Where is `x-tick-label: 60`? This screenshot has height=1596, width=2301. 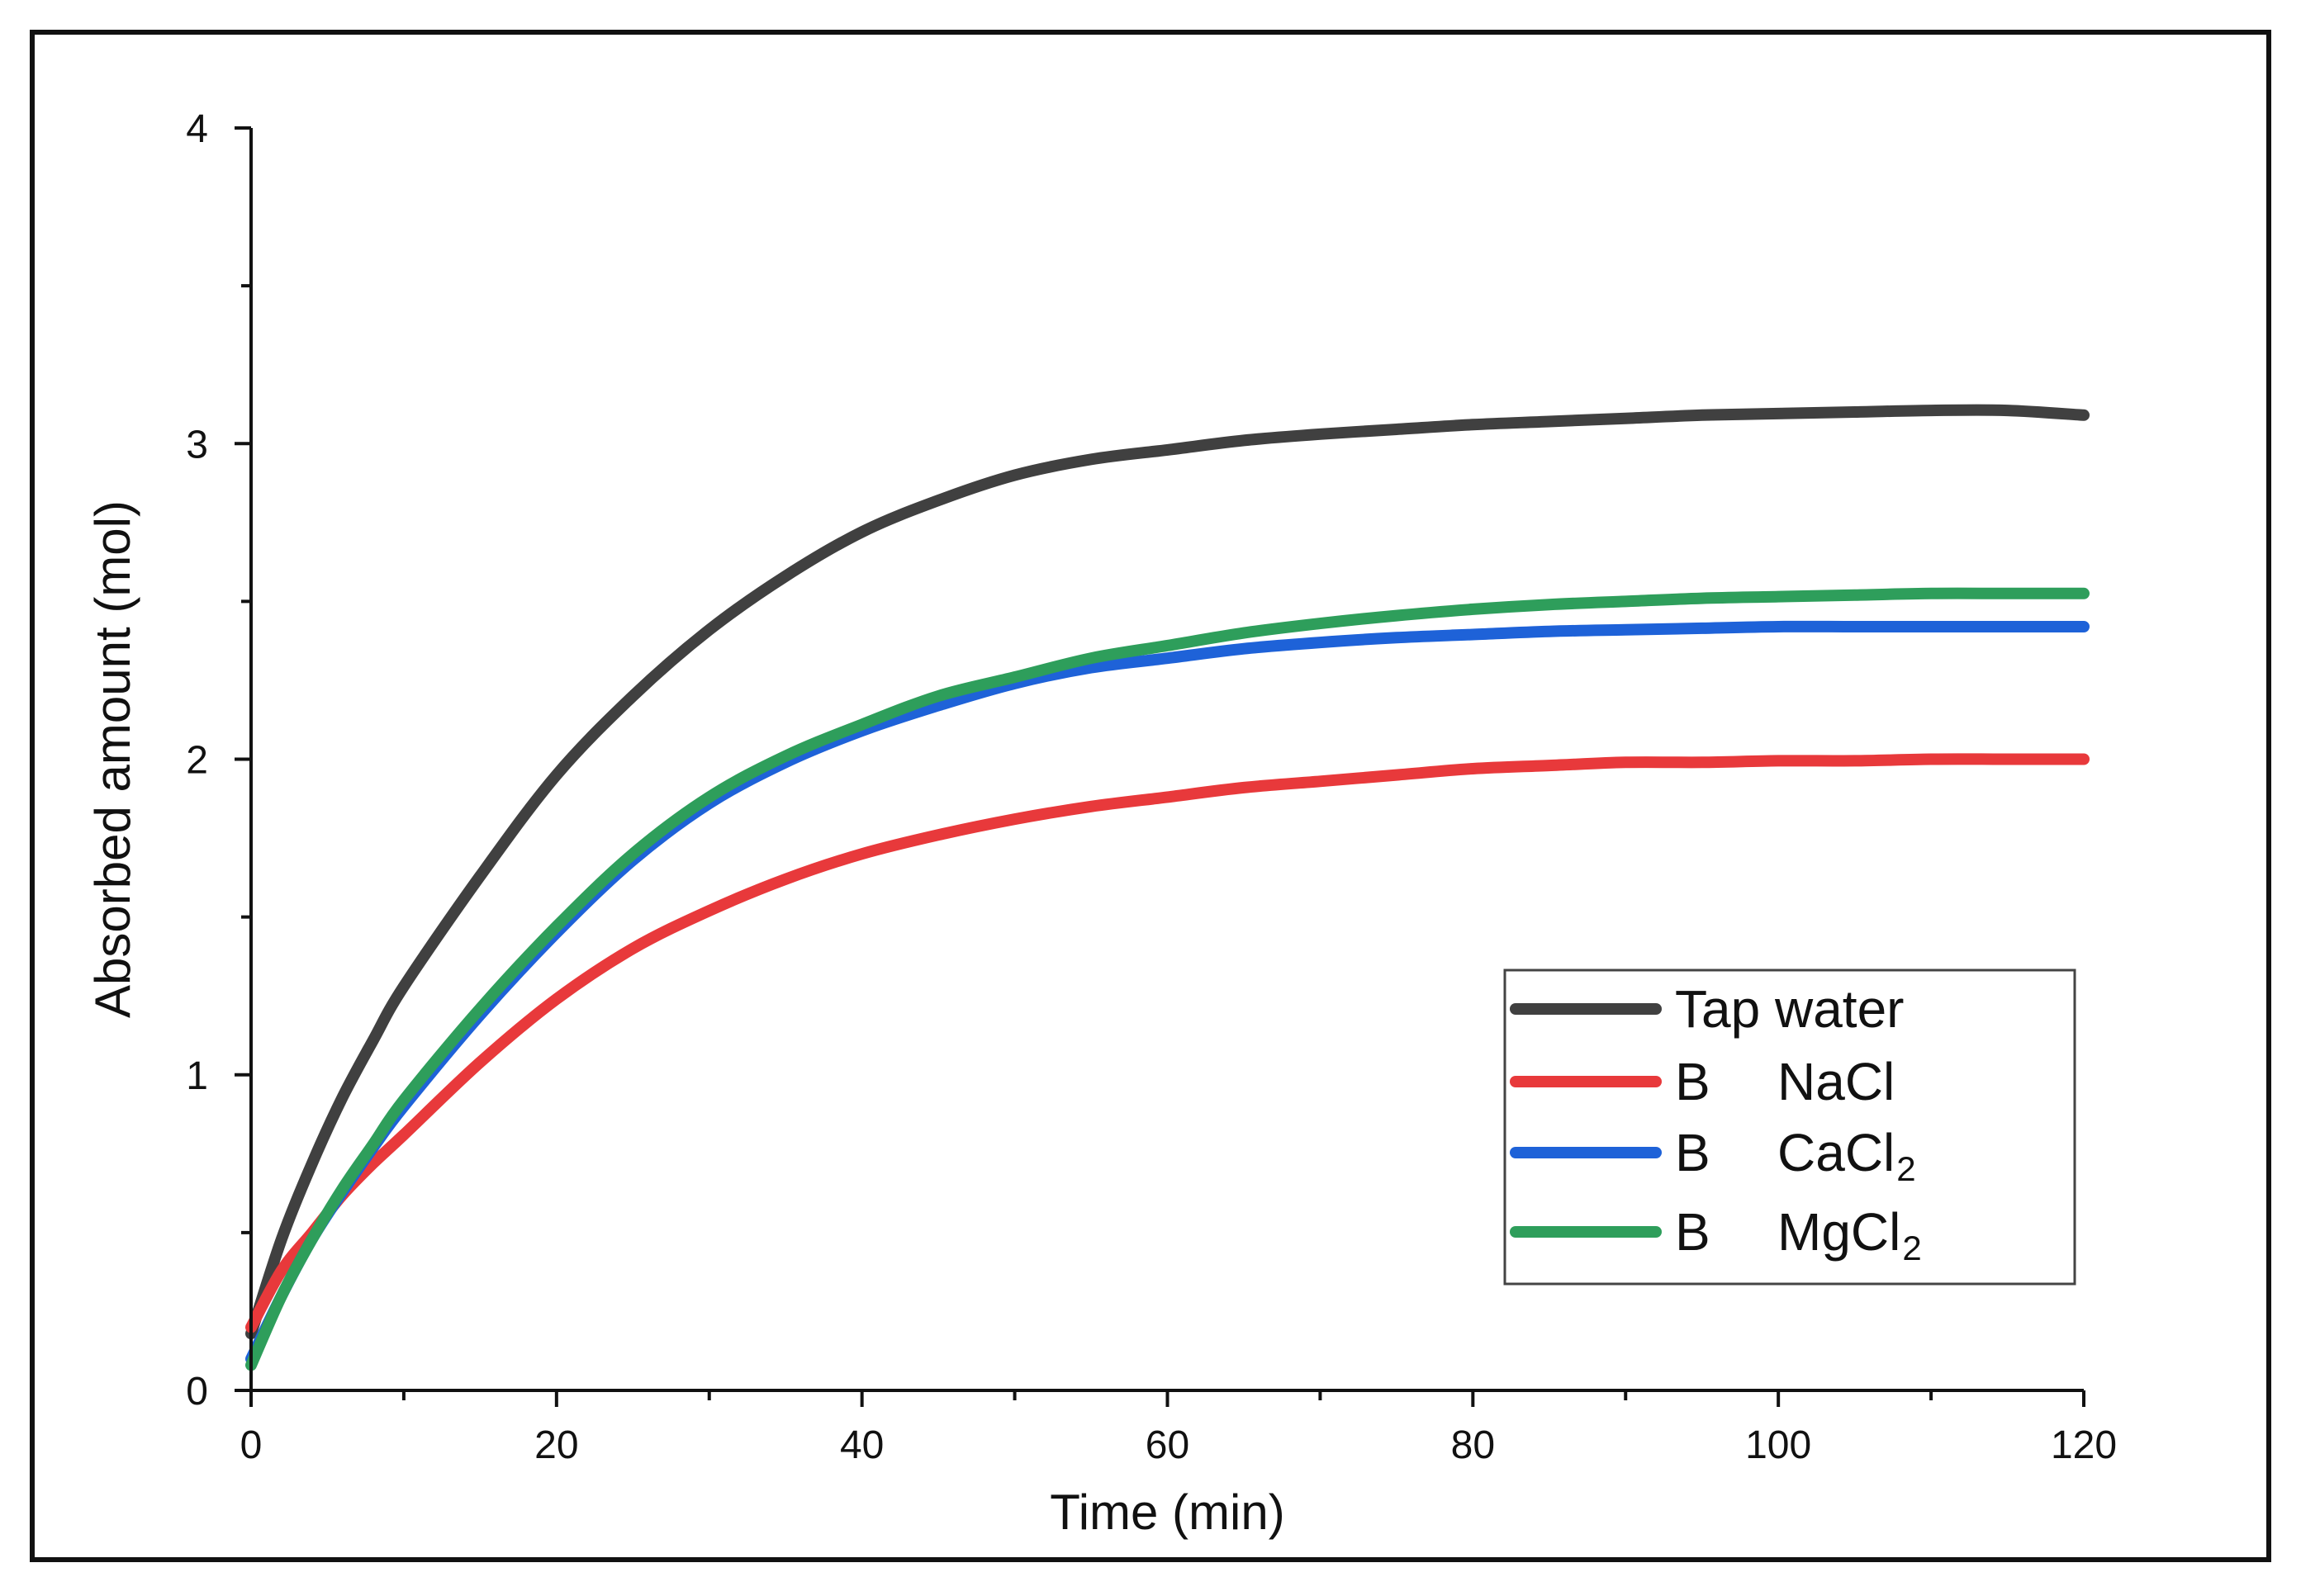 x-tick-label: 60 is located at coordinates (1167, 1445).